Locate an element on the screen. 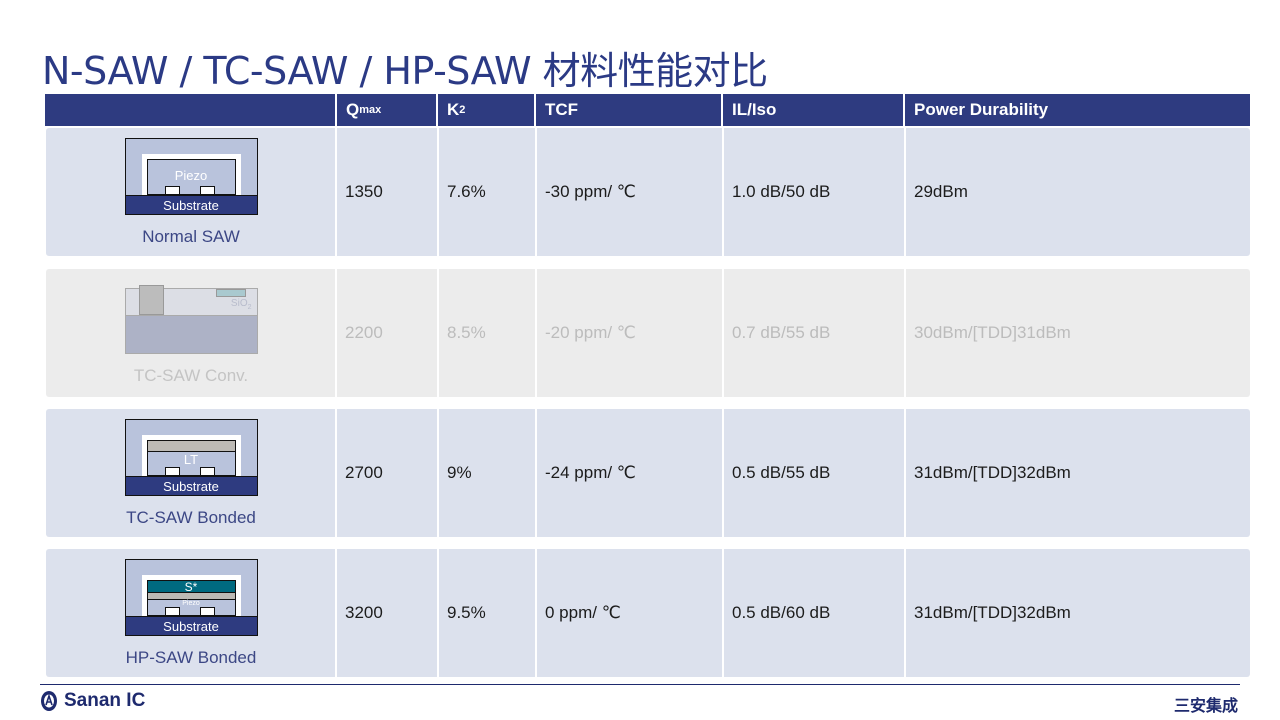  header-blank is located at coordinates (190, 110).